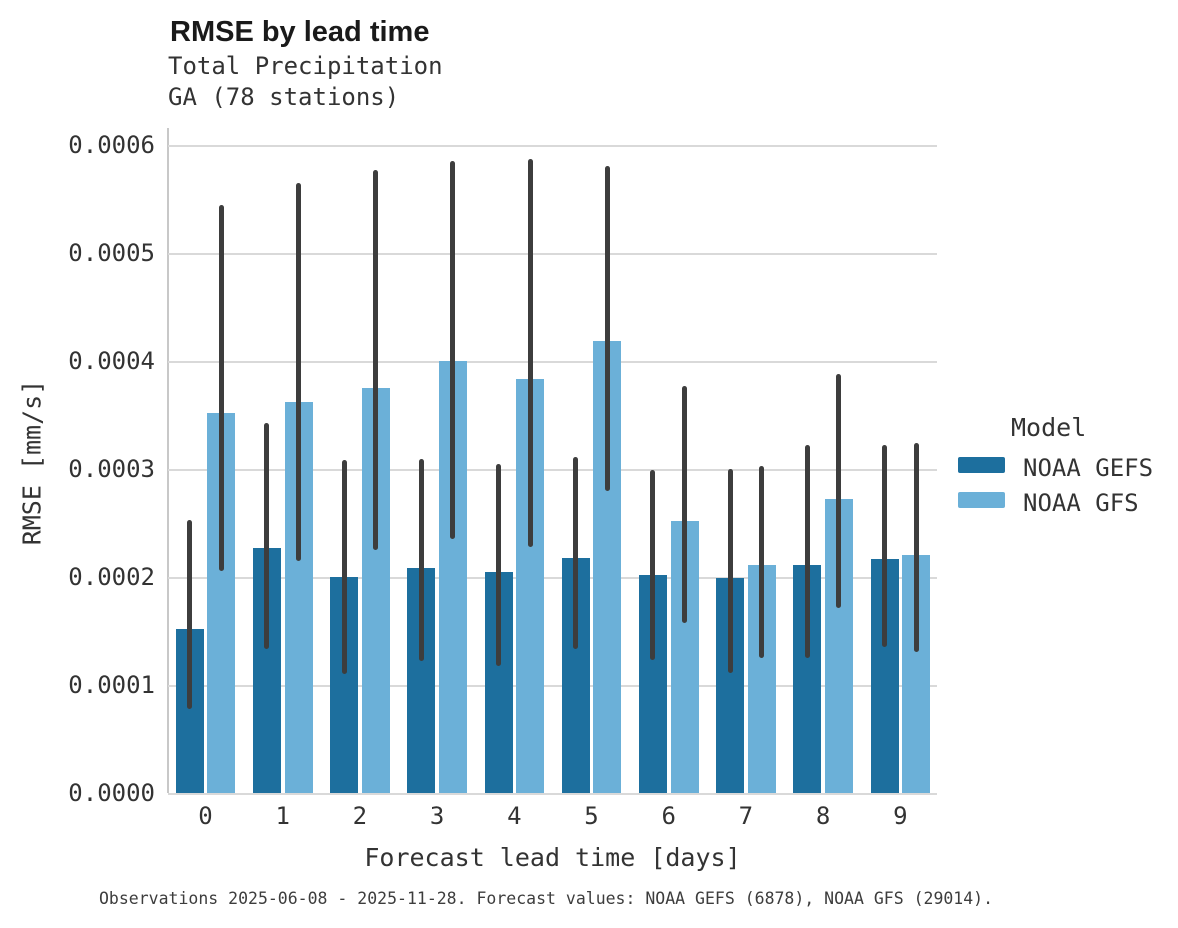 The height and width of the screenshot is (928, 1178). I want to click on x-tick-label: 1, so click(282, 816).